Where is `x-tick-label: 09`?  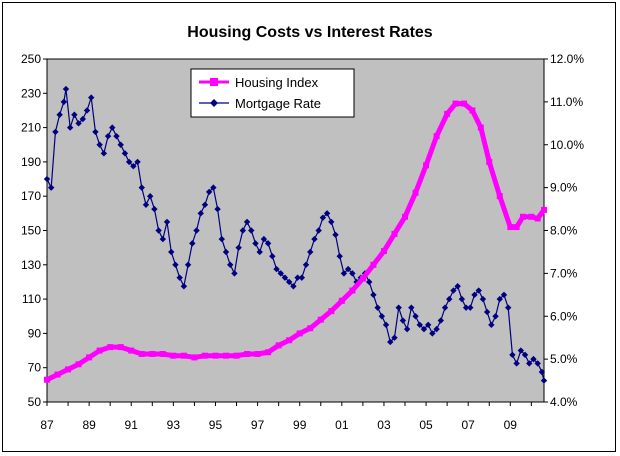
x-tick-label: 09 is located at coordinates (511, 425).